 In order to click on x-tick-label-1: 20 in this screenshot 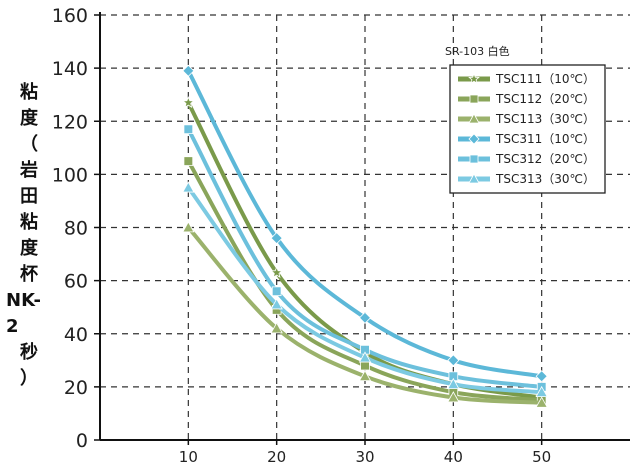, I will do `click(276, 455)`.